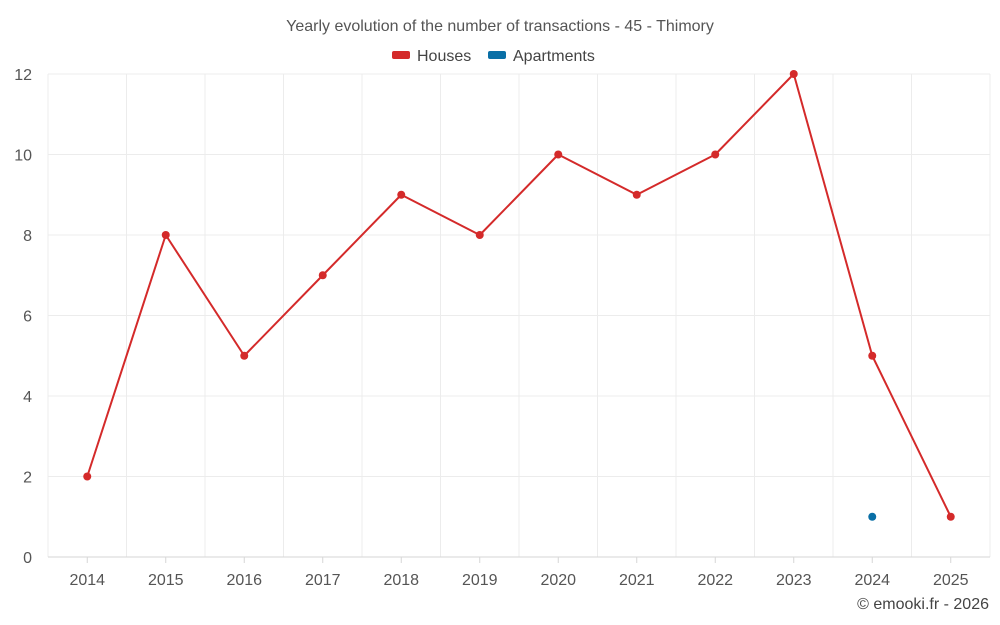 The width and height of the screenshot is (1000, 625). Describe the element at coordinates (166, 580) in the screenshot. I see `x-tick-label: 2015` at that location.